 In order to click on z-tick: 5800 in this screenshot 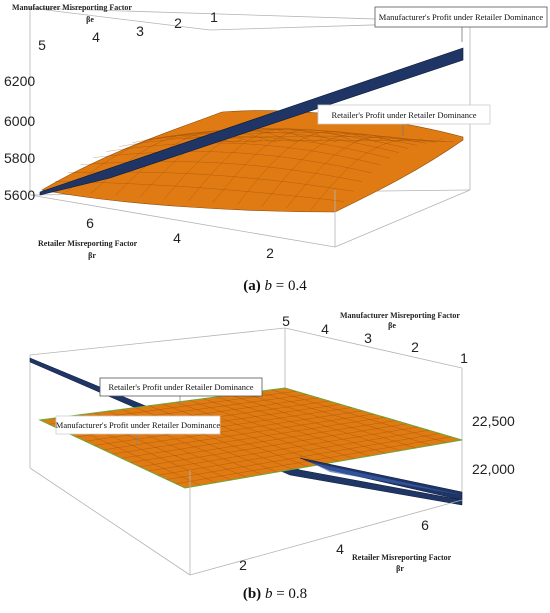, I will do `click(19, 158)`.